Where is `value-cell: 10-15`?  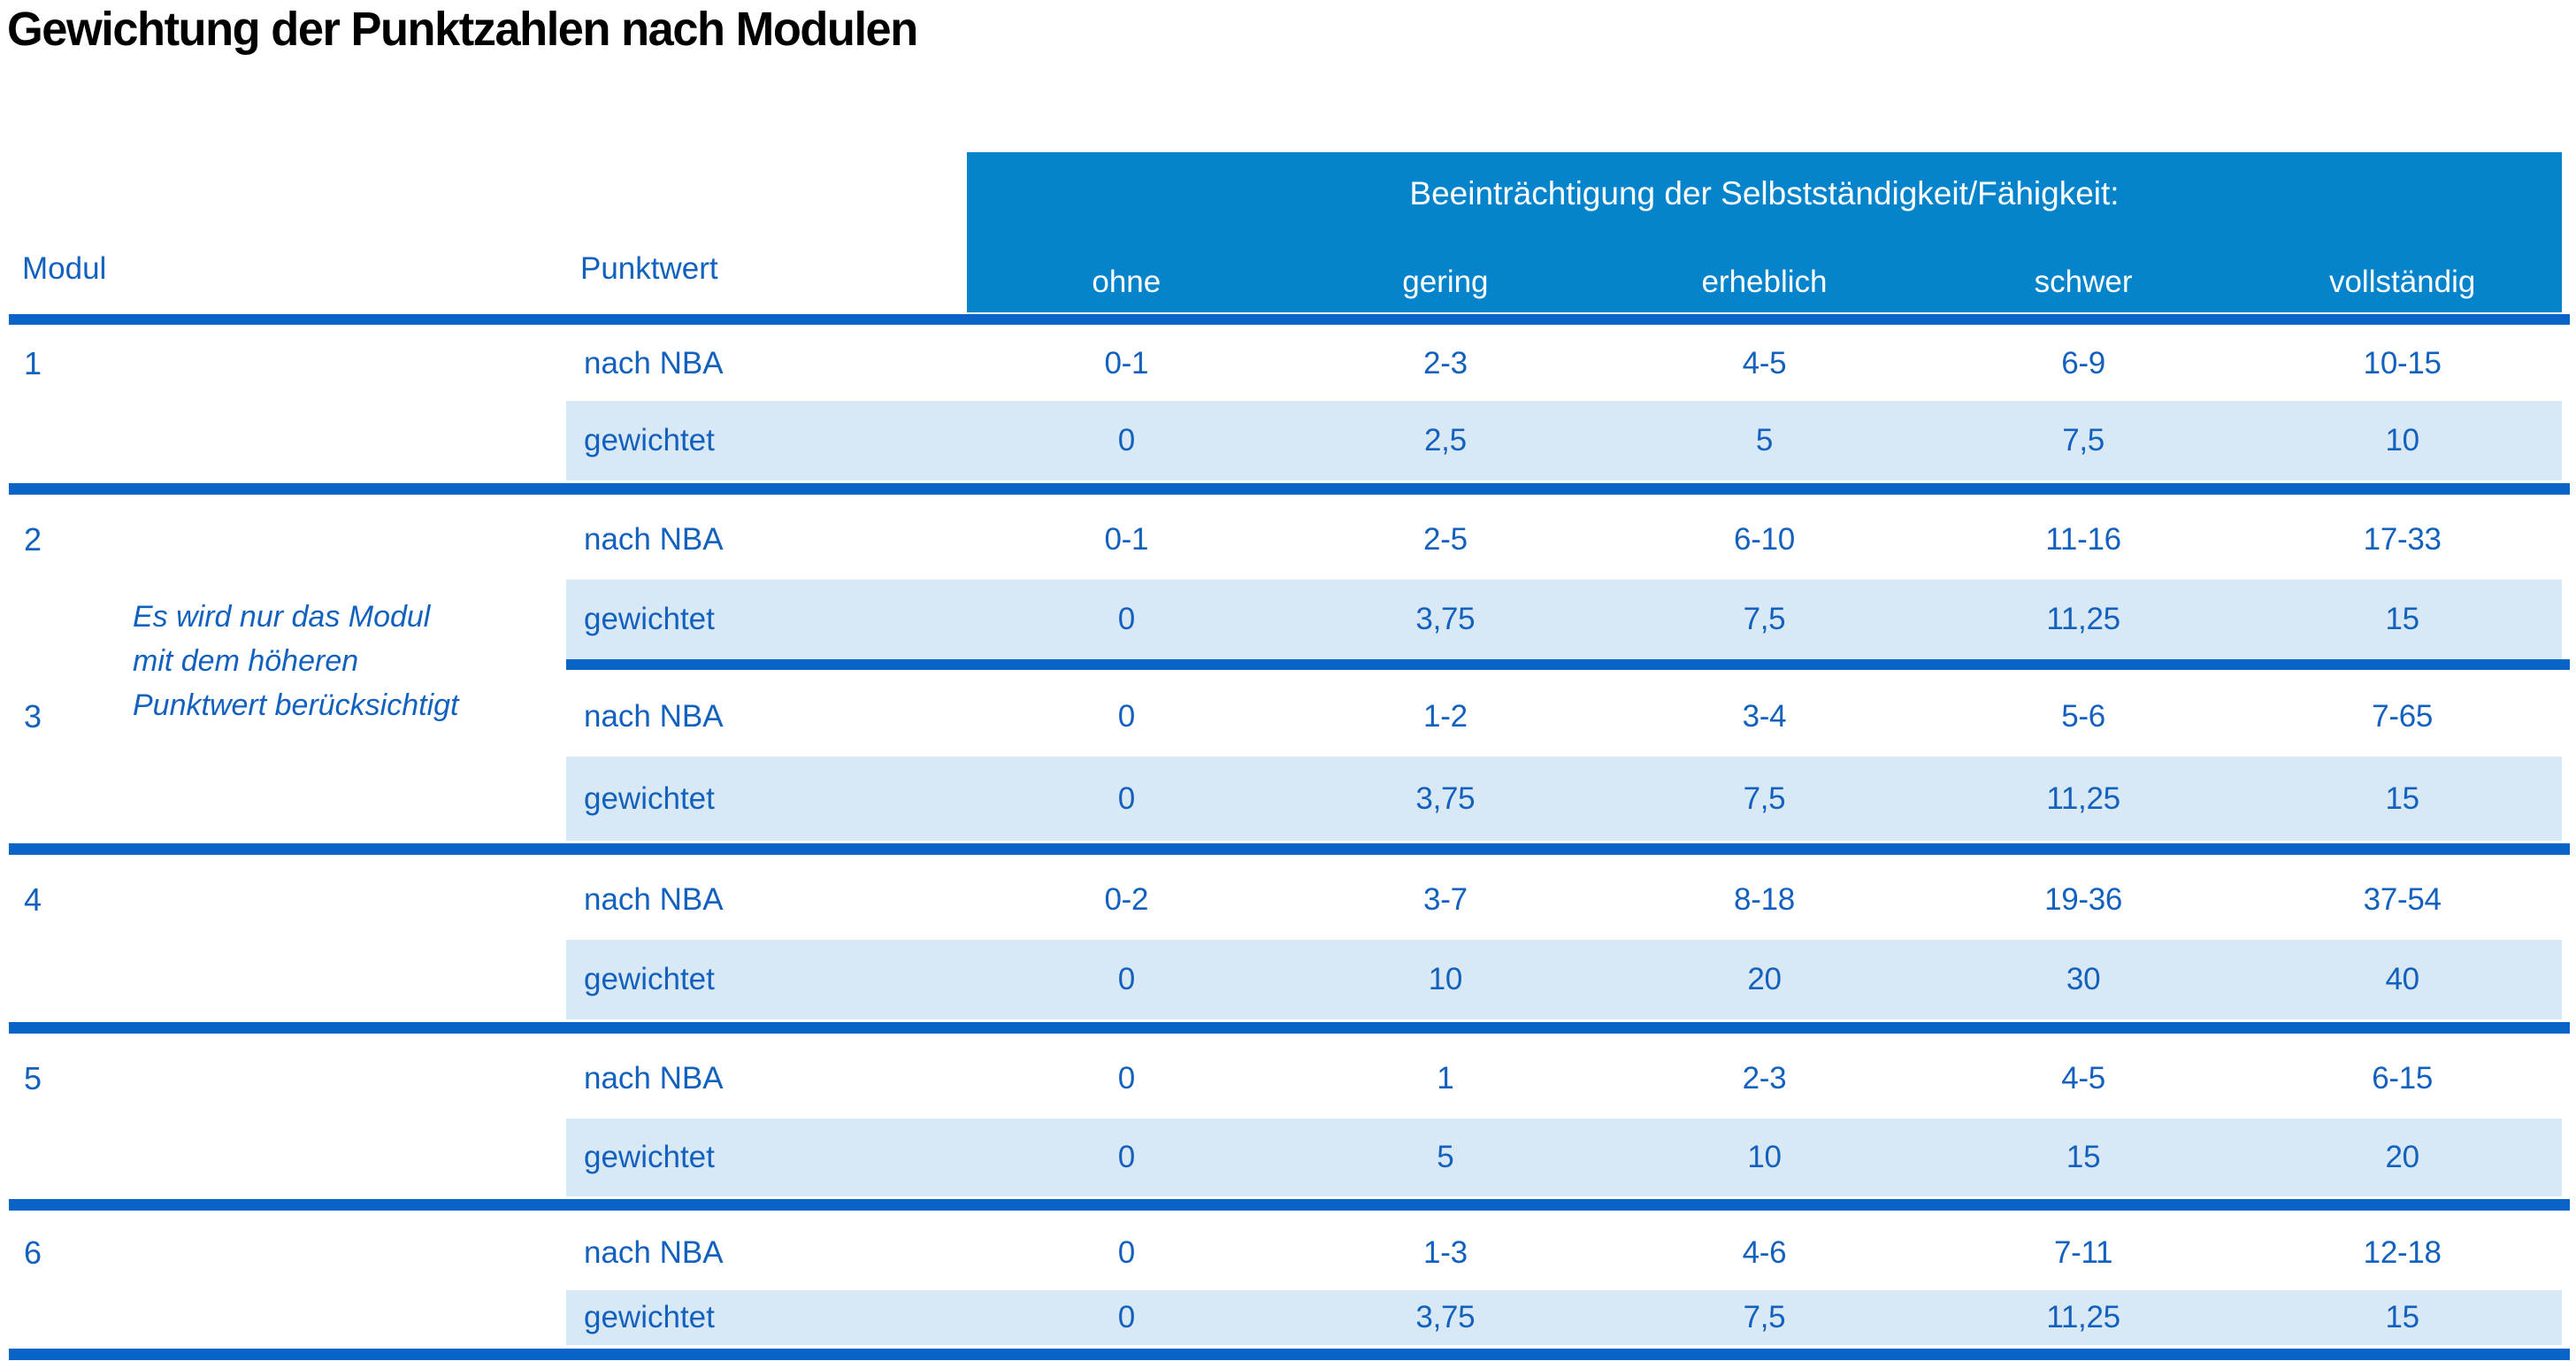
value-cell: 10-15 is located at coordinates (2402, 363).